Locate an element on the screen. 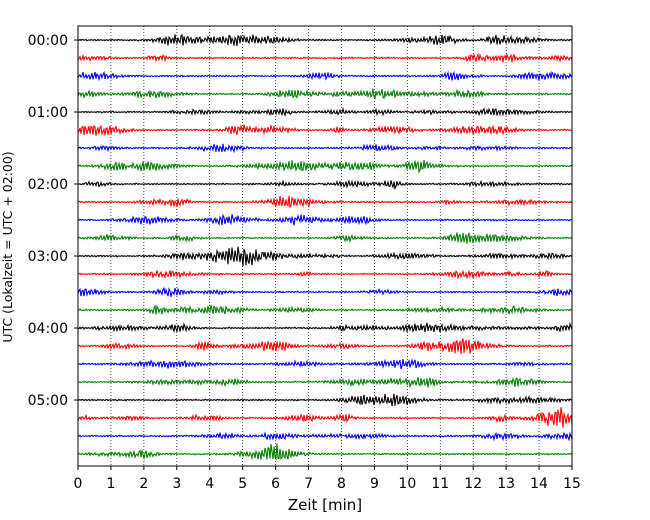 This screenshot has width=650, height=520. y-tick-label: 04:00 is located at coordinates (48, 329).